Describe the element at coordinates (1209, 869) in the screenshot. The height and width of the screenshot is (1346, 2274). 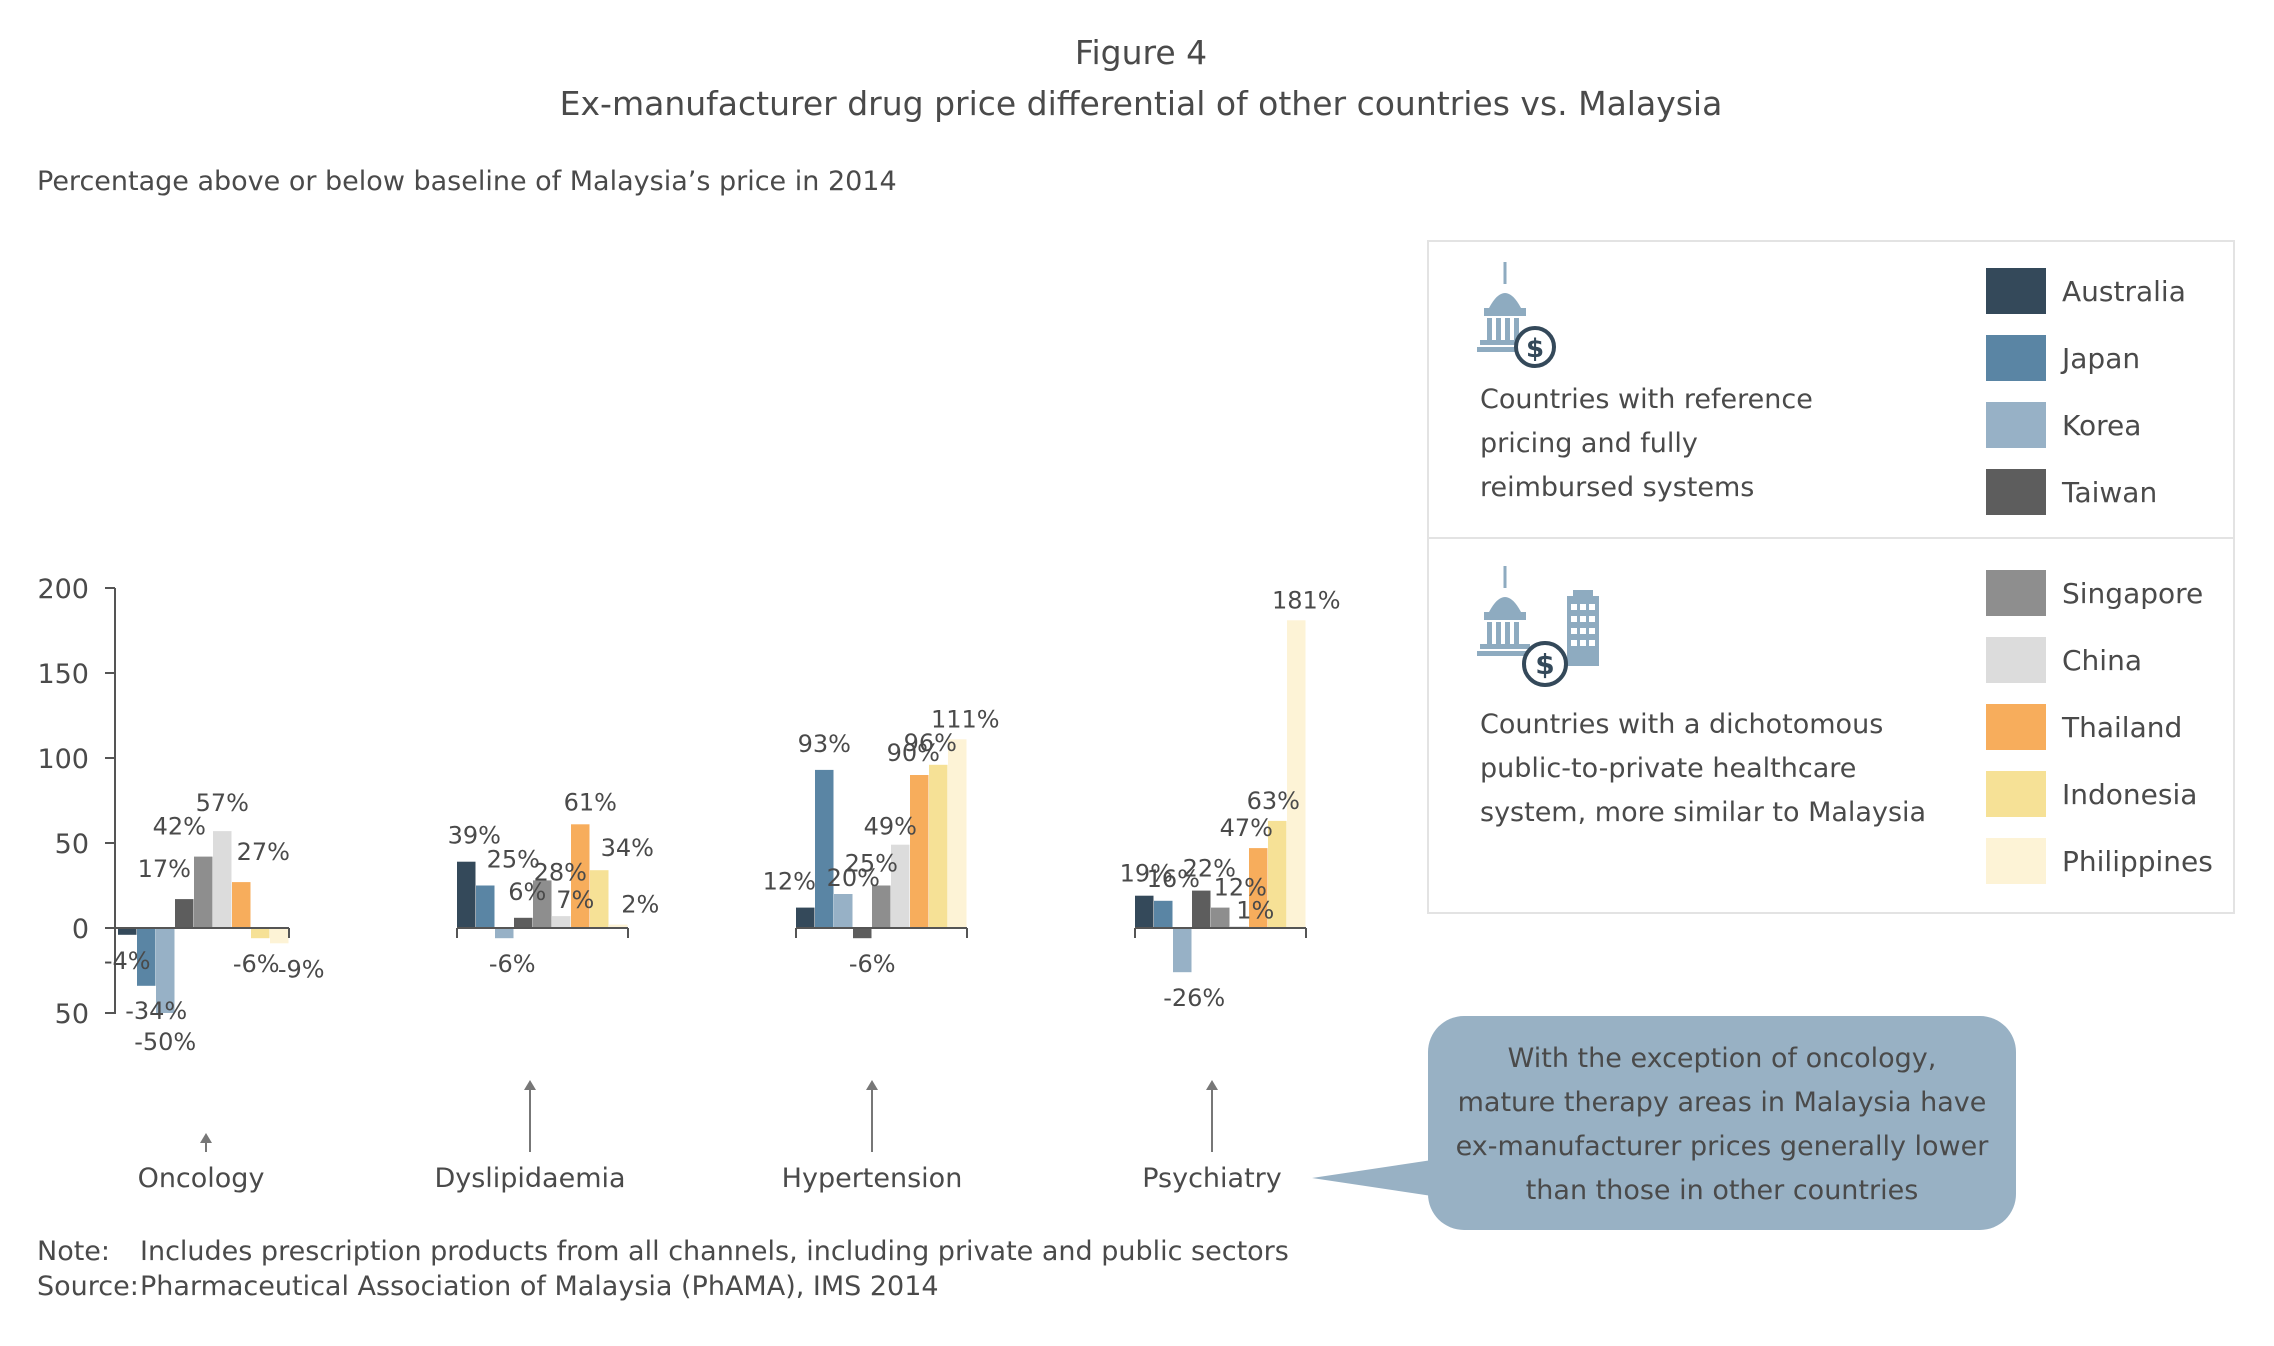
I see `bar-value-label: 22%` at that location.